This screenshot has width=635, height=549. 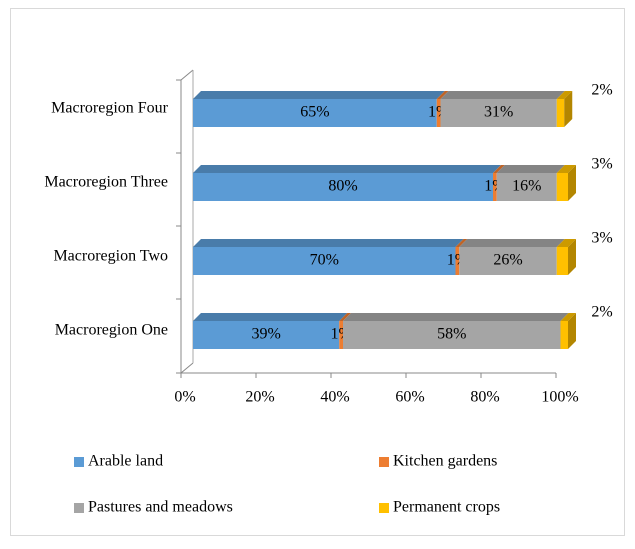 I want to click on data-label: 80%, so click(x=342, y=186).